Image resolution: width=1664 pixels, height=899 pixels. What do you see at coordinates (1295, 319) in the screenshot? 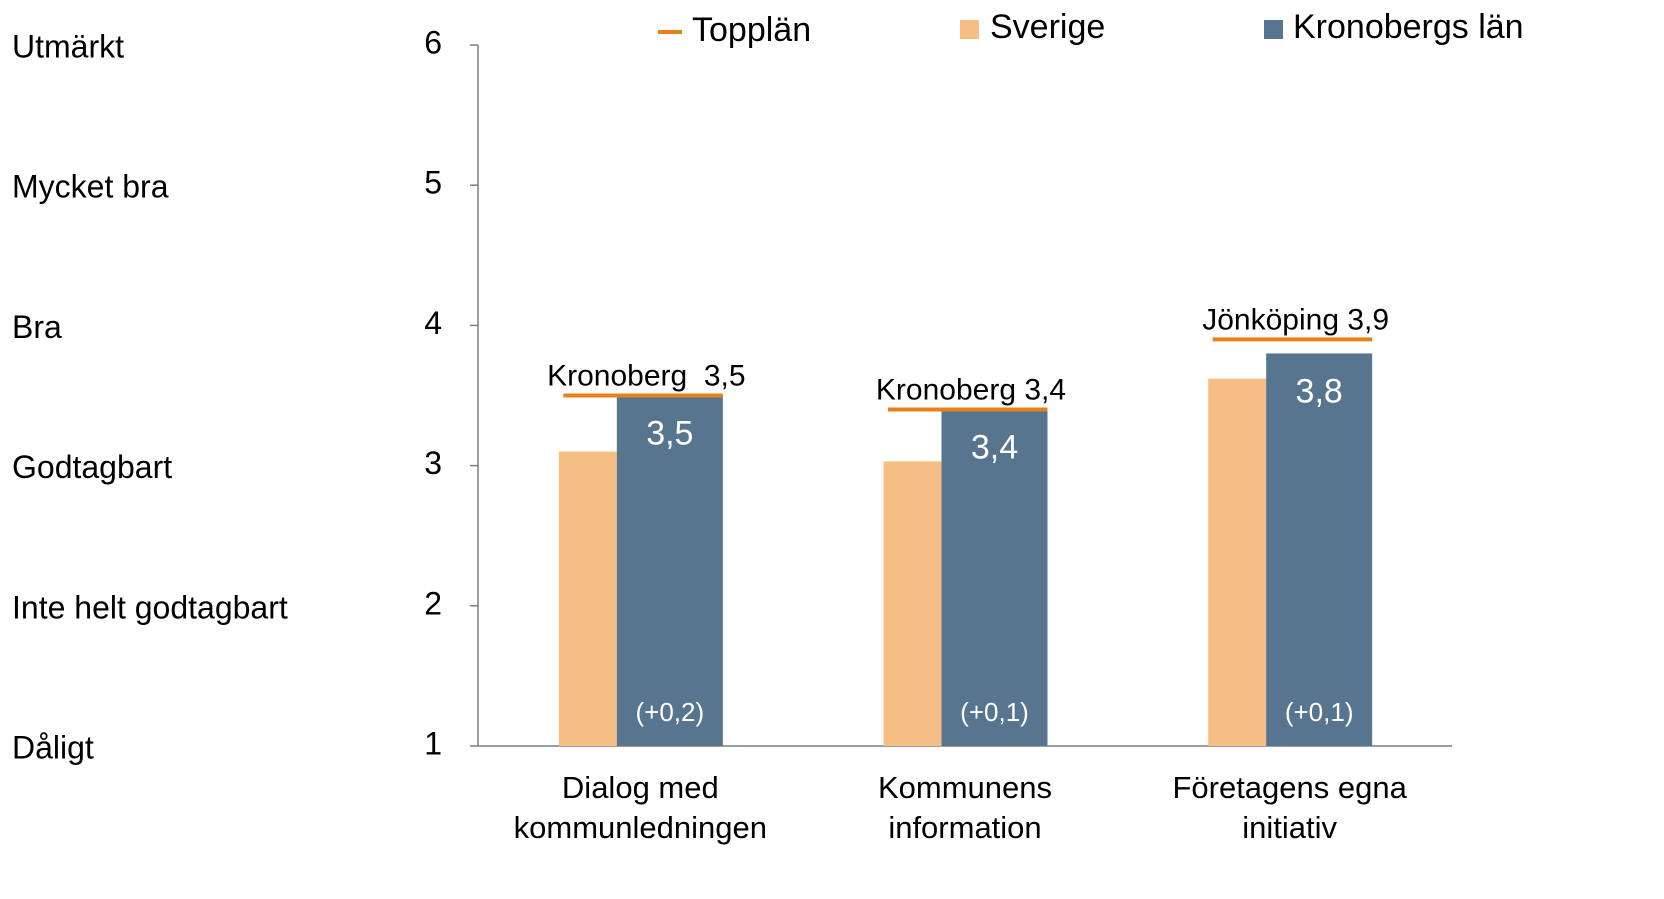
I see `top-label: Jönköping 3,9` at bounding box center [1295, 319].